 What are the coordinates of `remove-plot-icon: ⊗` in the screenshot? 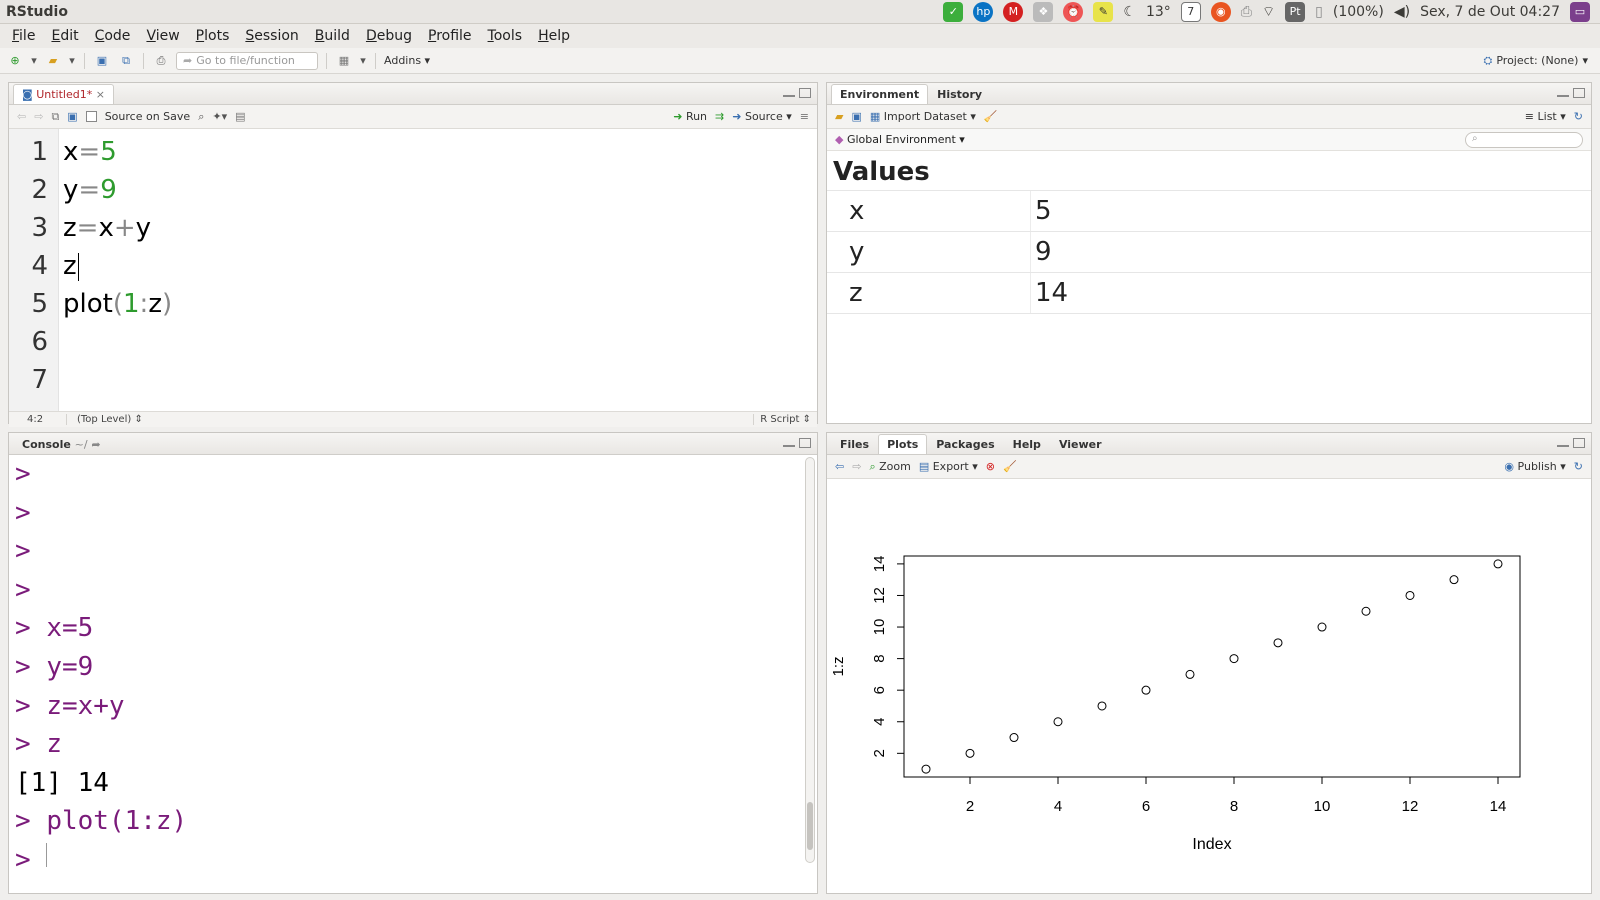 It's located at (990, 466).